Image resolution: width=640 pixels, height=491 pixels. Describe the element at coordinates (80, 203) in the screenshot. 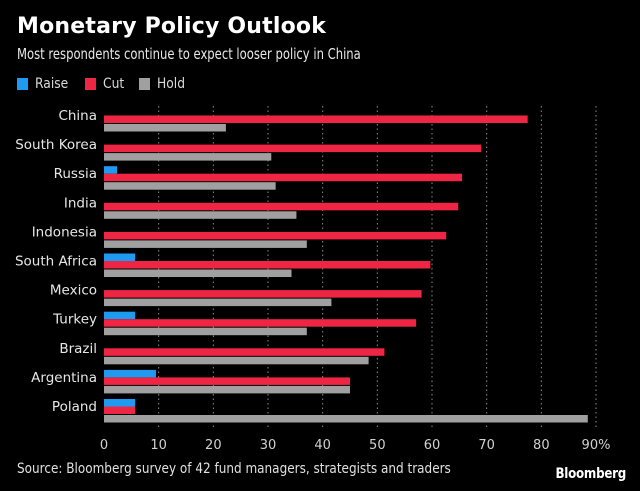

I see `category-label: India` at that location.